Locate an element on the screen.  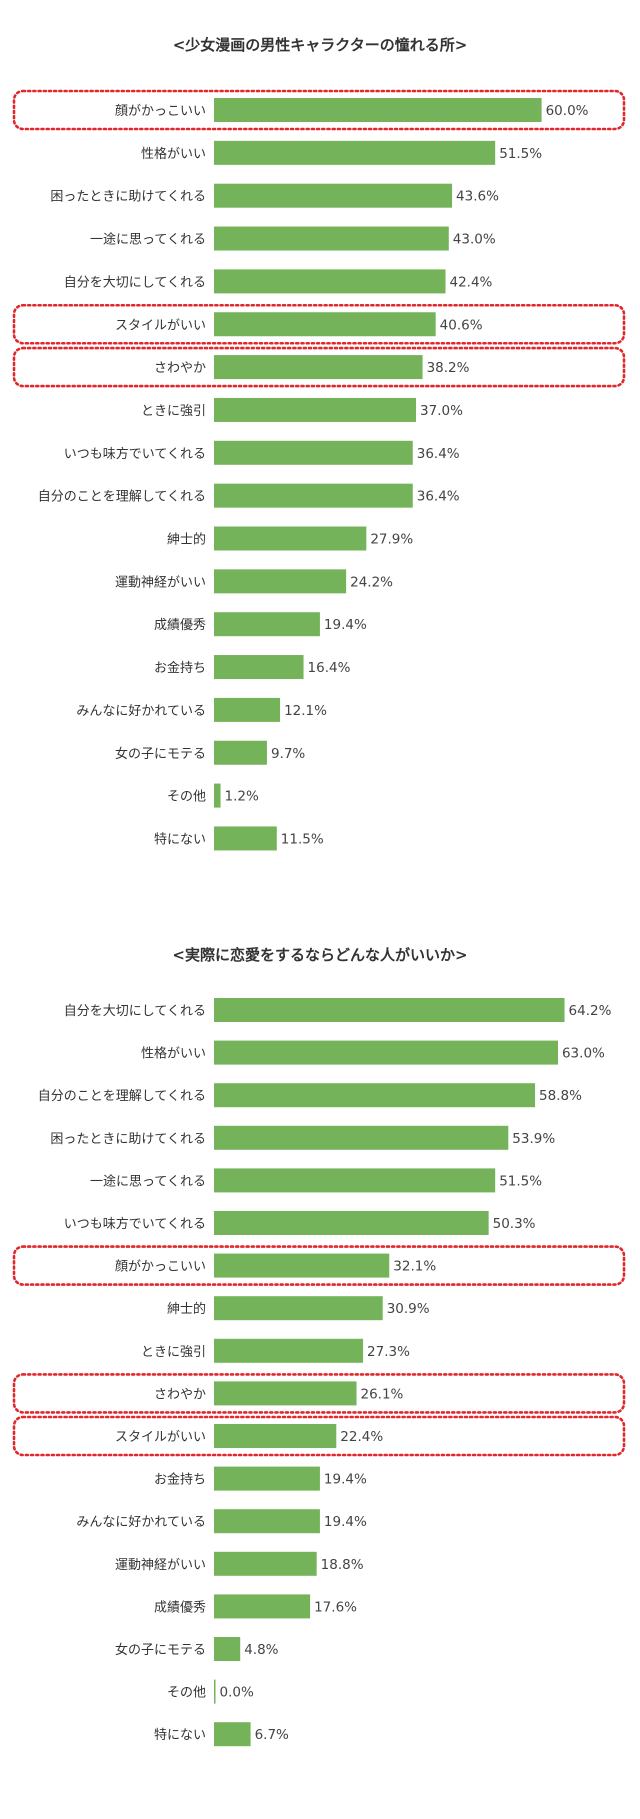
value-label: 26.1% is located at coordinates (382, 1394).